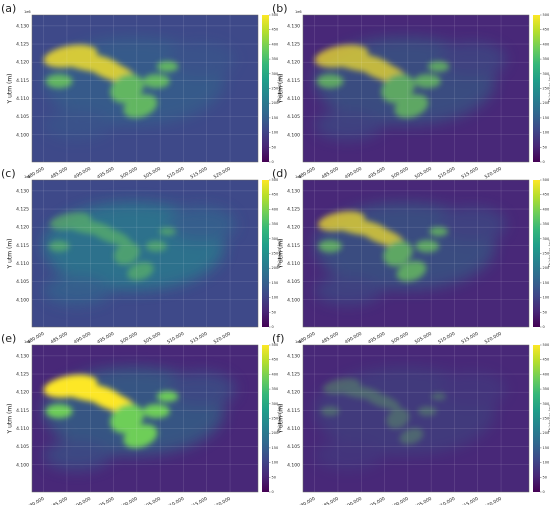 This screenshot has width=550, height=505. Describe the element at coordinates (293, 447) in the screenshot. I see `y-tick-label: 4.105` at that location.